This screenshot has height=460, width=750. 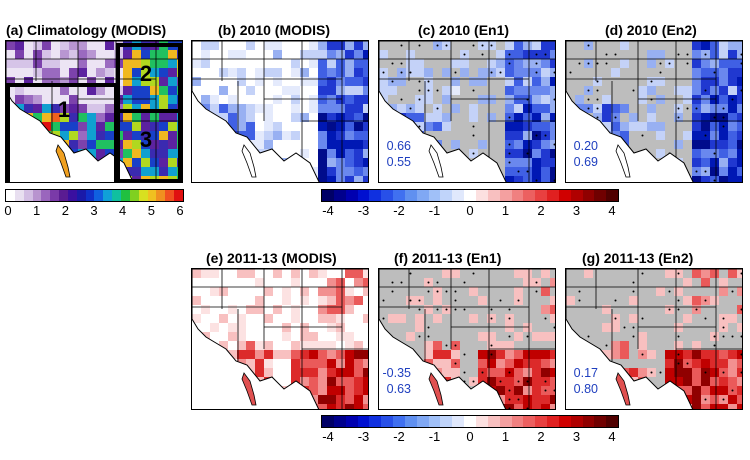 What do you see at coordinates (280, 339) in the screenshot?
I see `map-graphic` at bounding box center [280, 339].